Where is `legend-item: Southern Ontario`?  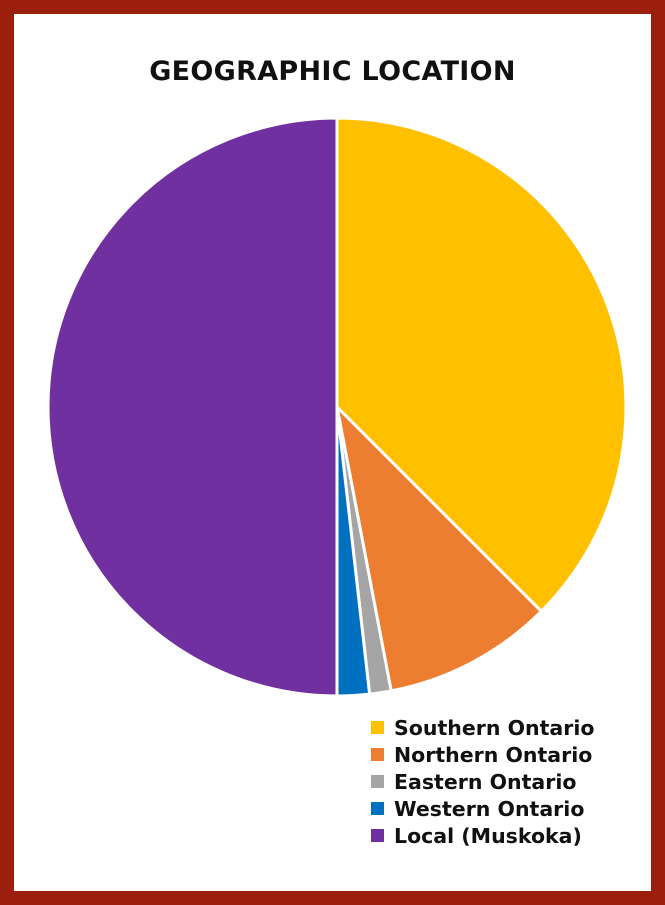
legend-item: Southern Ontario is located at coordinates (482, 727).